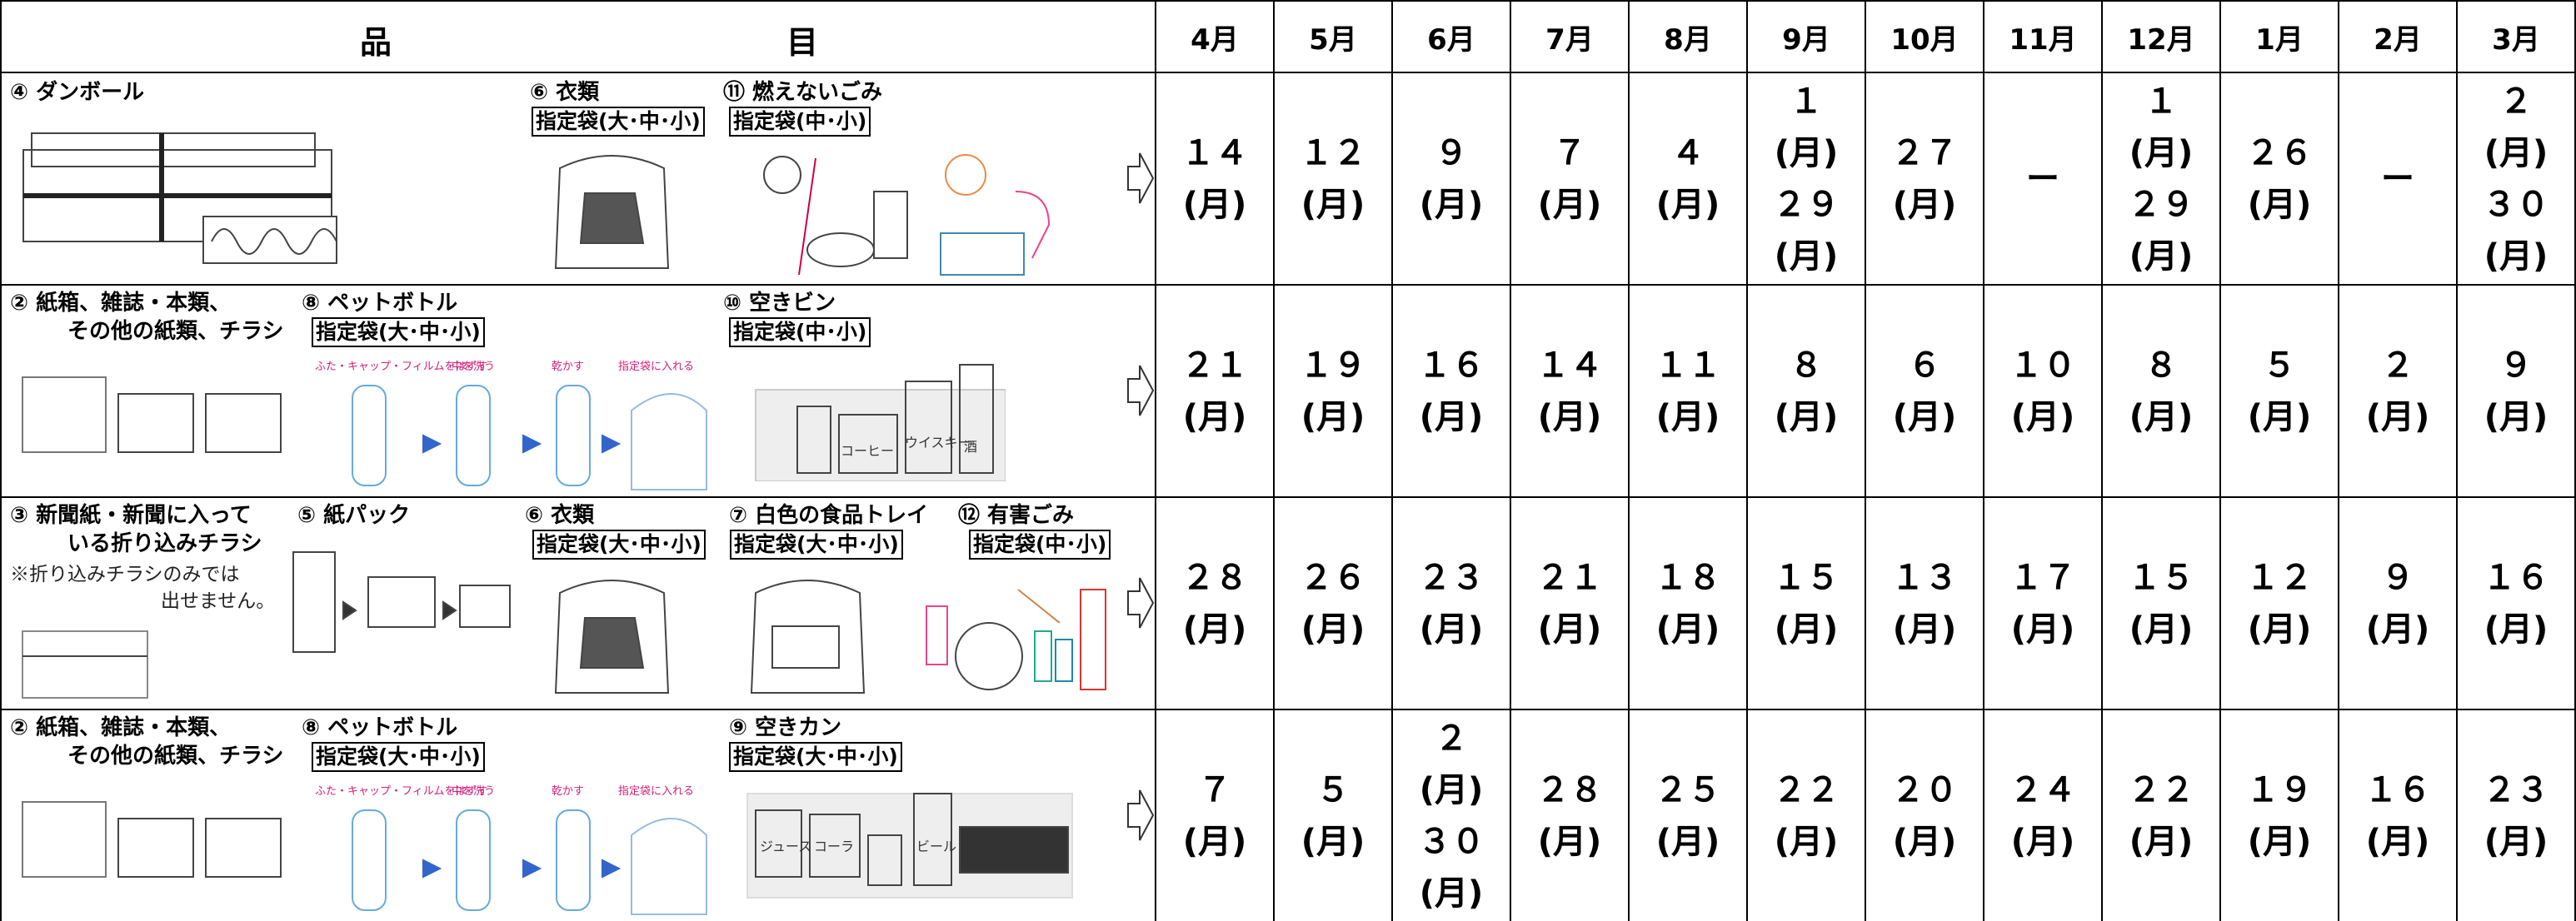 This screenshot has width=2576, height=921. Describe the element at coordinates (1688, 178) in the screenshot. I see `date-cell: ４ (月)` at that location.